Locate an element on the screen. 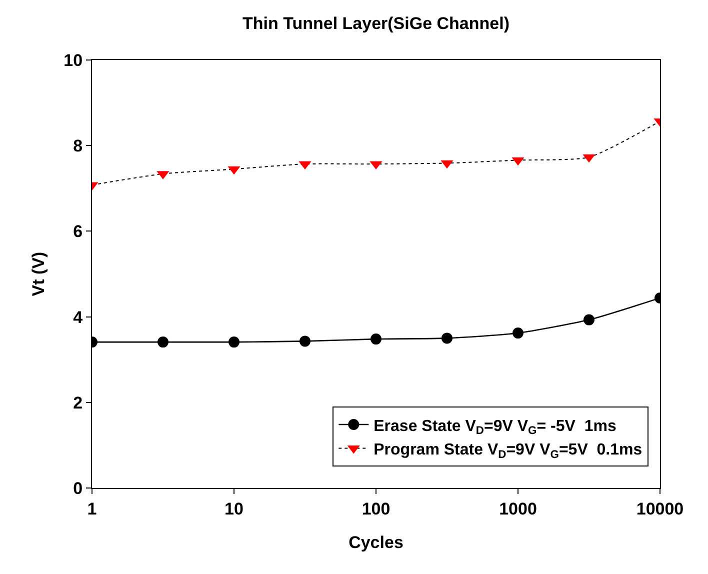  y-tick-label: 10 is located at coordinates (73, 60).